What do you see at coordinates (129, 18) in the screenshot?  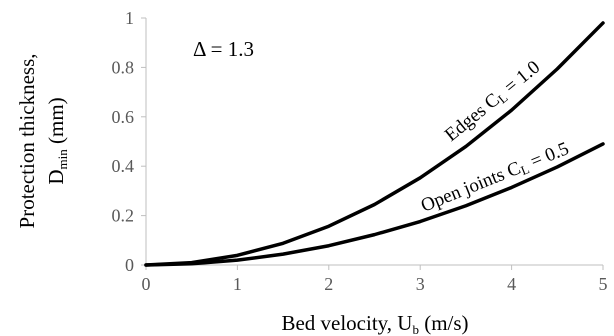 I see `y-tick-label: 1` at bounding box center [129, 18].